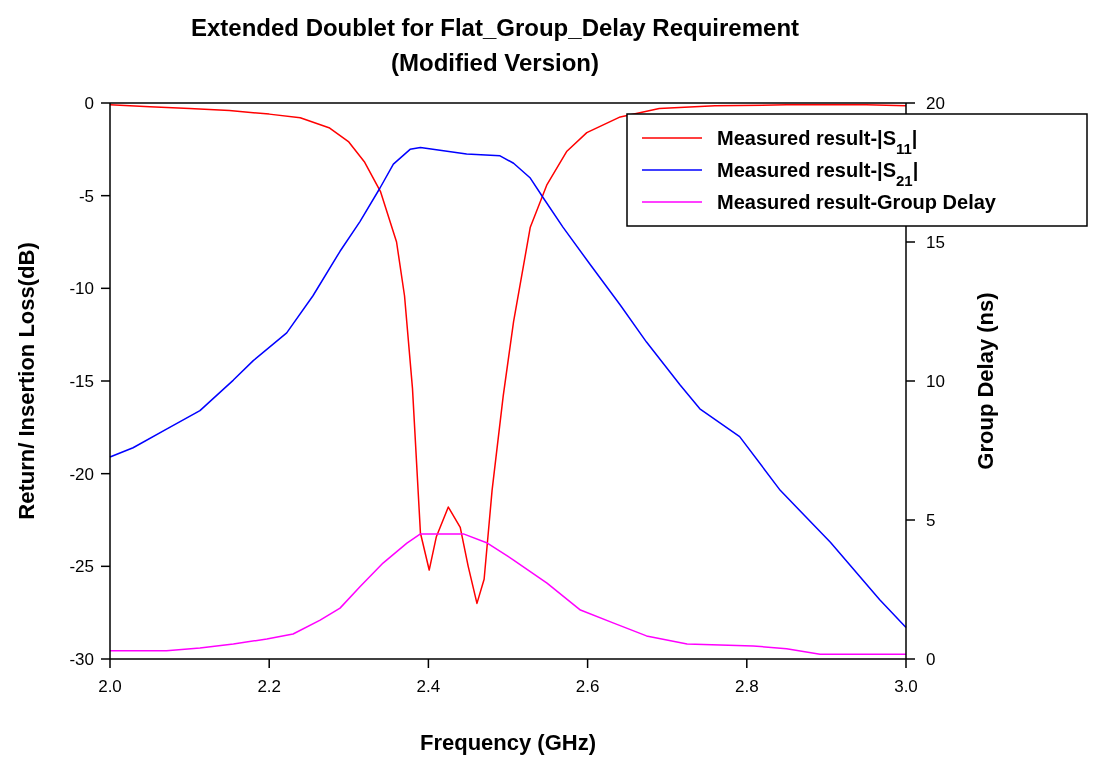 Image resolution: width=1096 pixels, height=757 pixels. Describe the element at coordinates (817, 142) in the screenshot. I see `legend-label: Measured result-|S$_{11}$|` at that location.